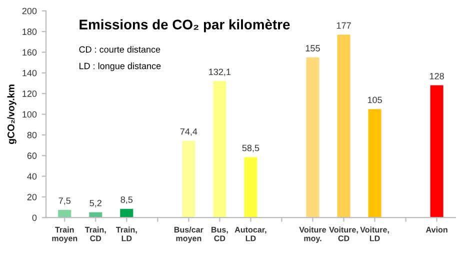  What do you see at coordinates (32, 197) in the screenshot?
I see `y-tick-label: 20` at bounding box center [32, 197].